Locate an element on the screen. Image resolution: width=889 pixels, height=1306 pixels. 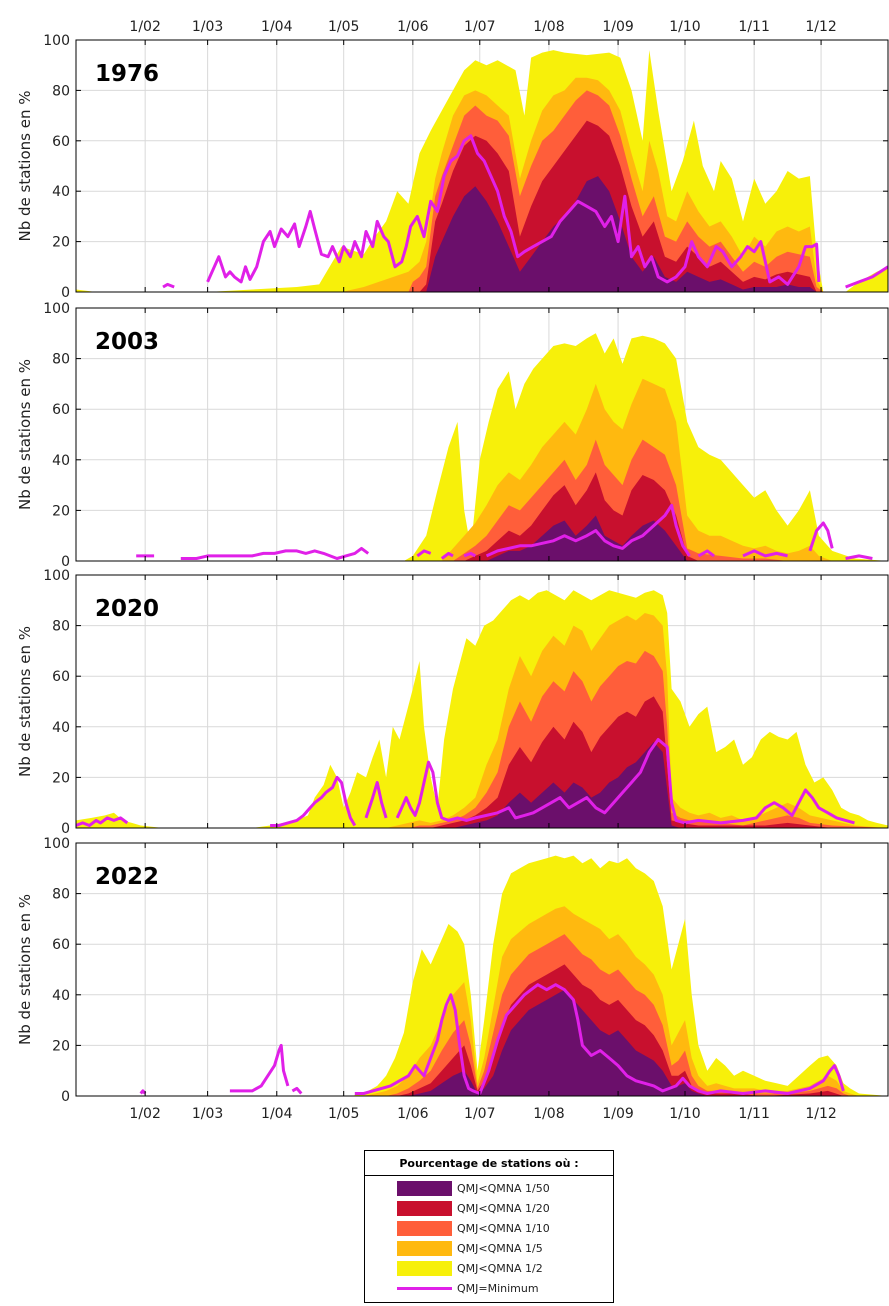
legend-label-qmna-20: QMJ<QMNA 1/20 is located at coordinates (503, 1208).